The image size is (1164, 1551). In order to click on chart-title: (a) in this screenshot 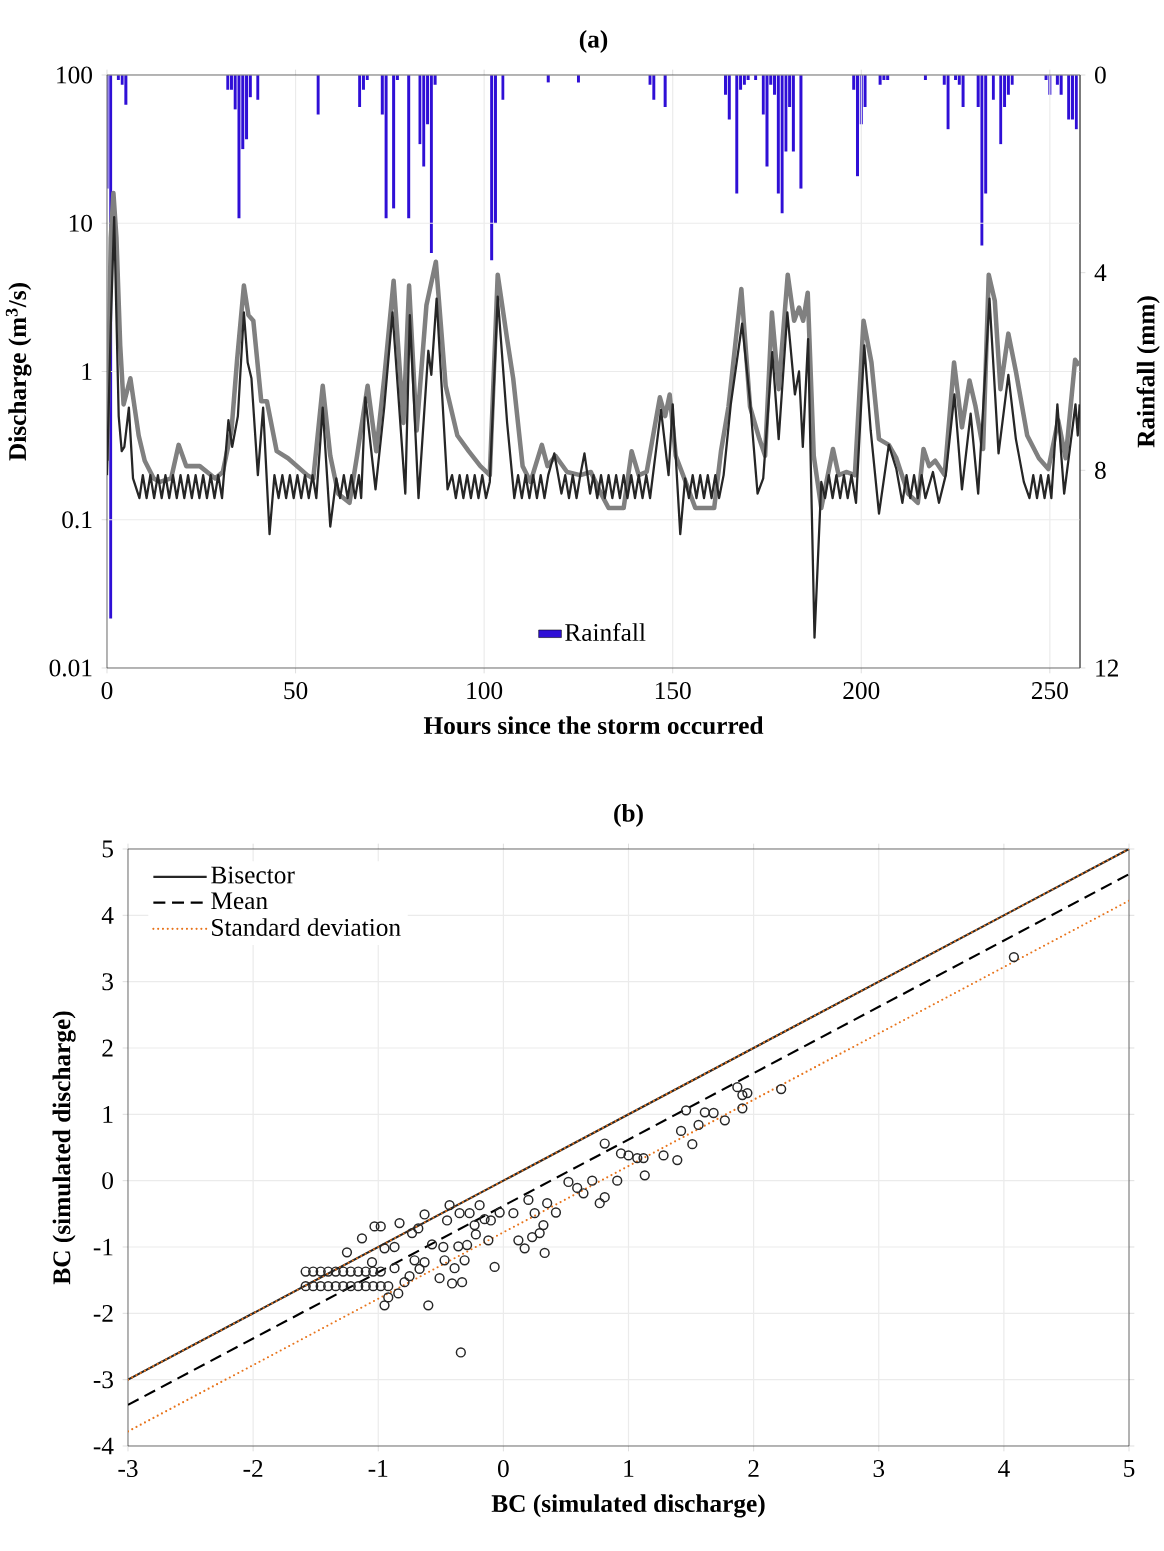, I will do `click(593, 41)`.